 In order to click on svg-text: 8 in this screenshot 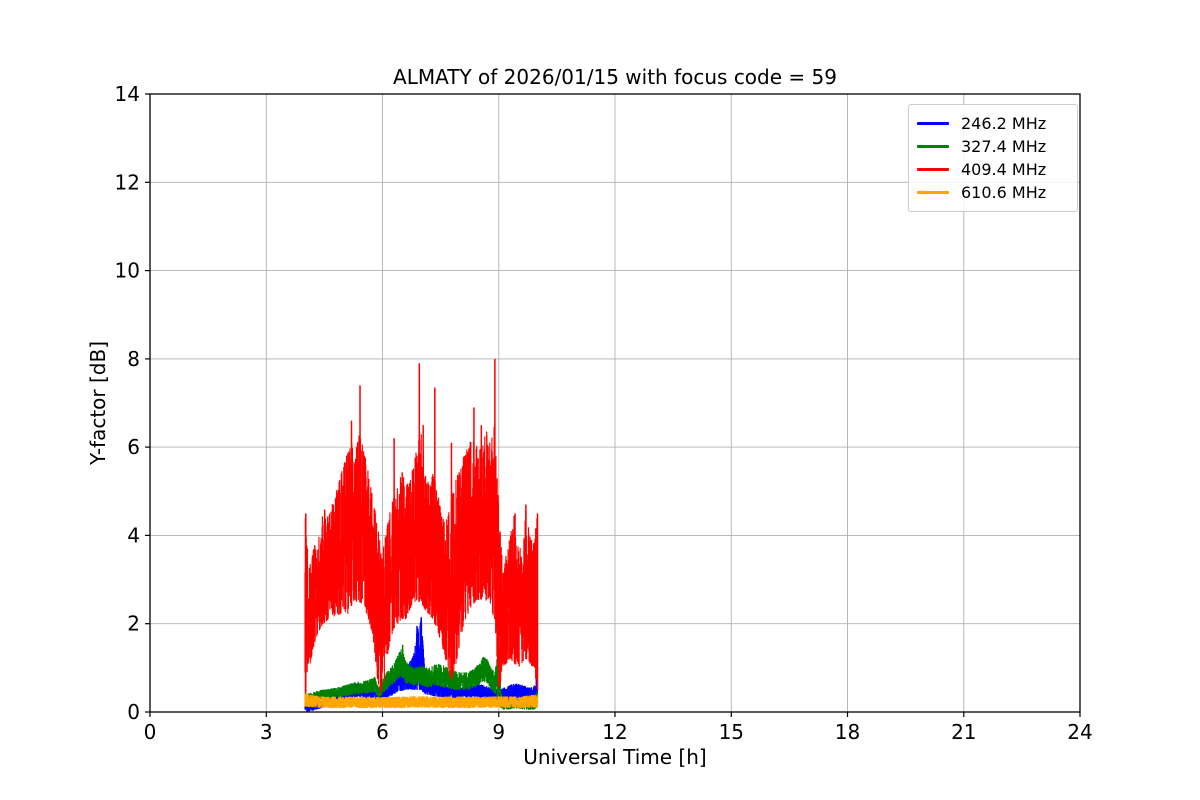, I will do `click(133, 359)`.